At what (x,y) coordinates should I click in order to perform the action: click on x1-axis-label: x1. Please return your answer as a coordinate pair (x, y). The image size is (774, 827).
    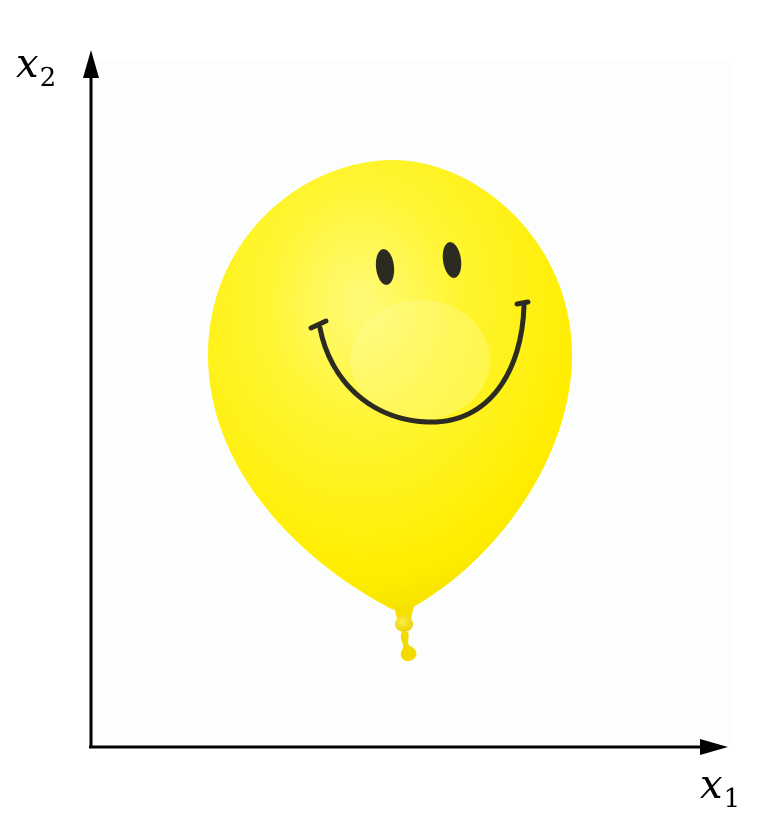
    Looking at the image, I should click on (720, 787).